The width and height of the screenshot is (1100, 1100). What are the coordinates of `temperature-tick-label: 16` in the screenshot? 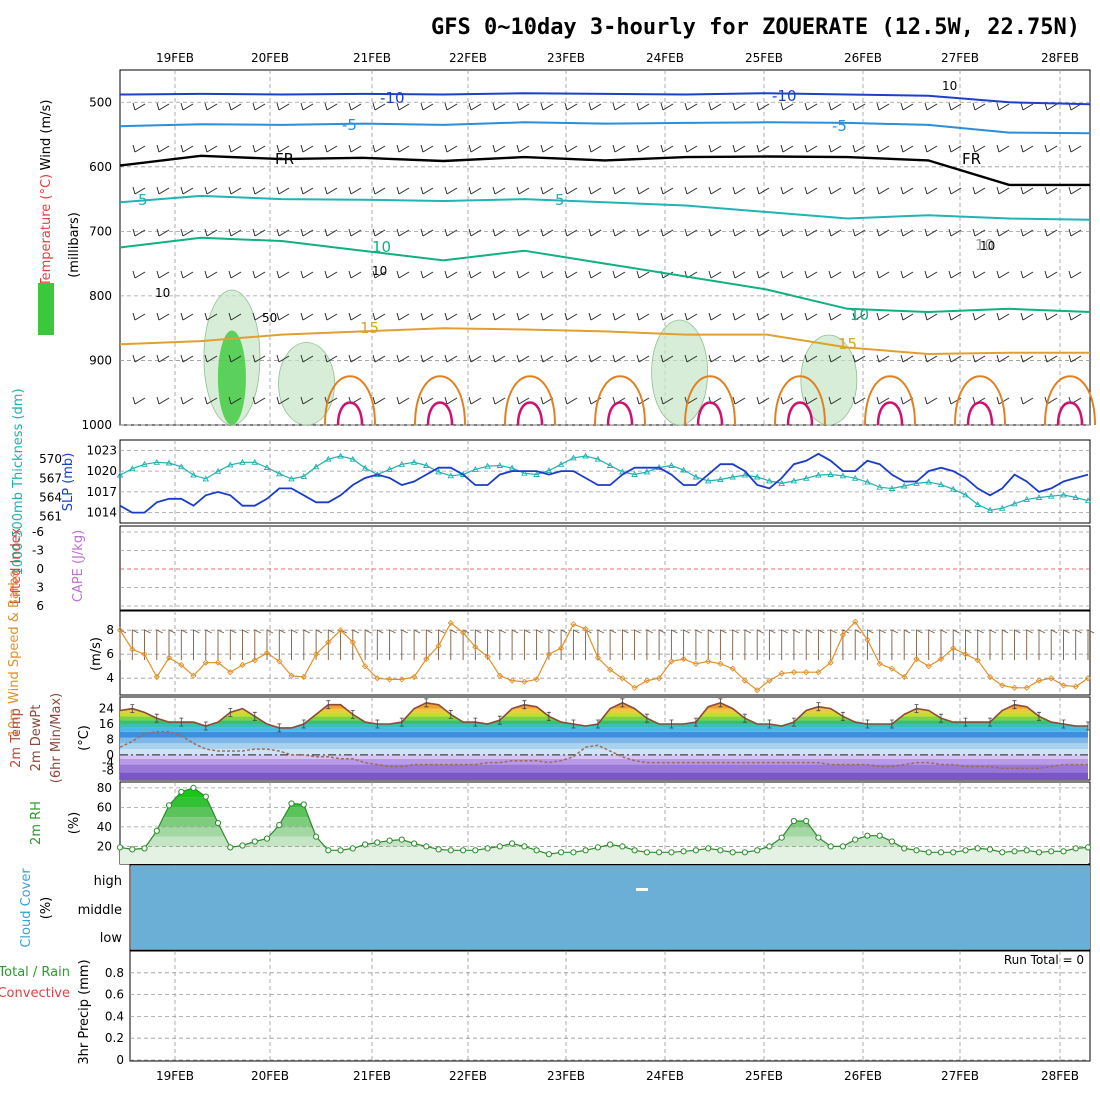 It's located at (106, 724).